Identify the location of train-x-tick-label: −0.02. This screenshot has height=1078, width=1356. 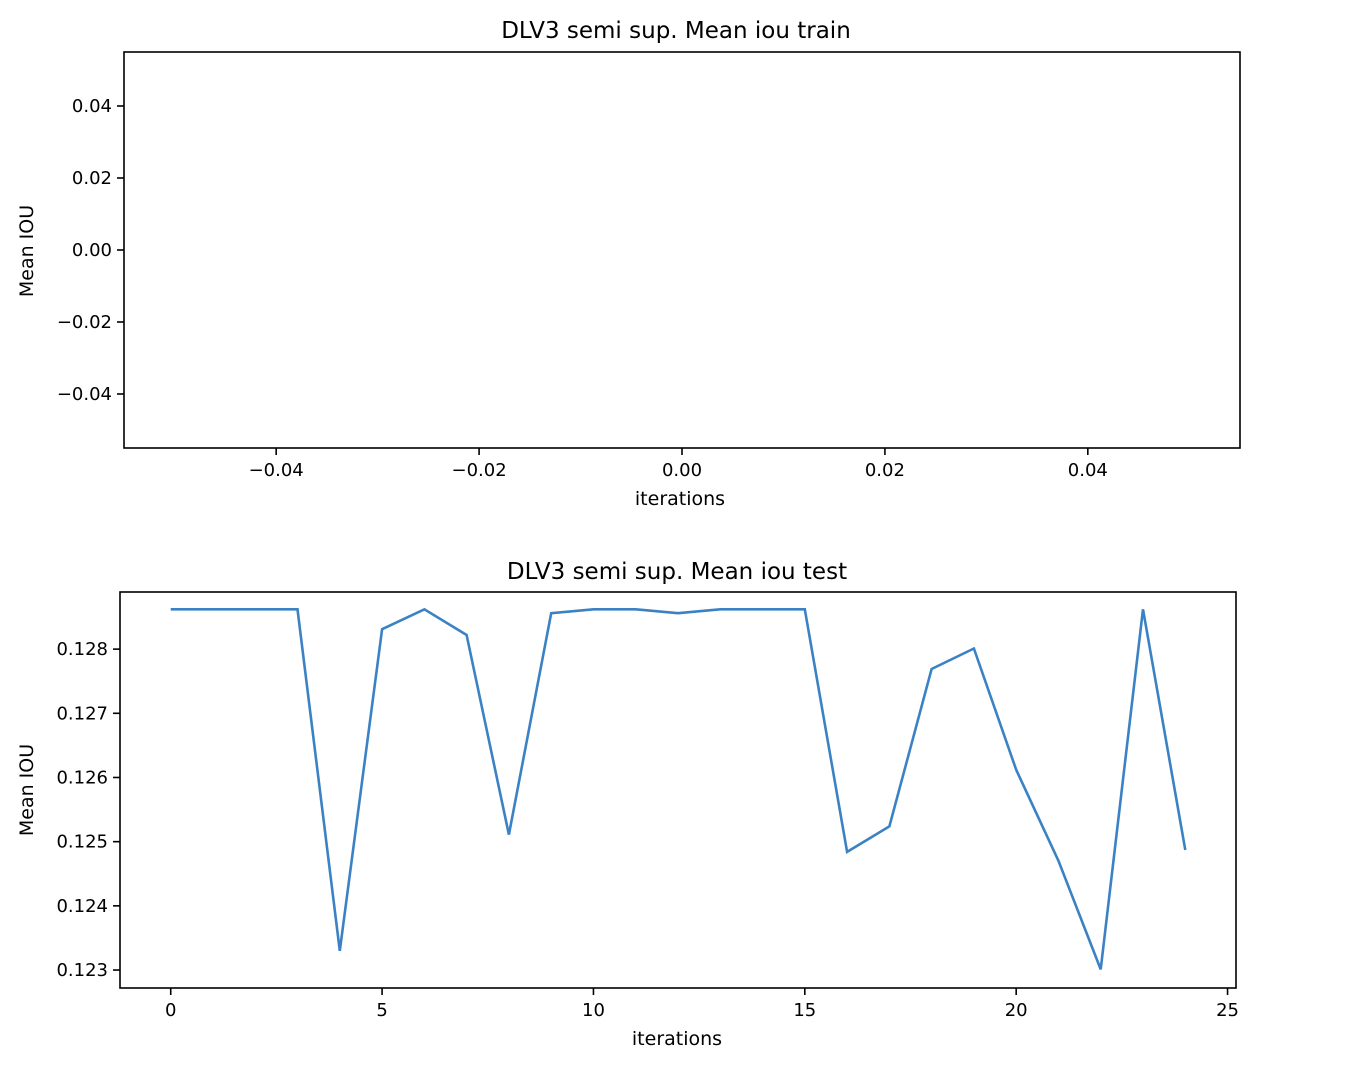
(479, 470).